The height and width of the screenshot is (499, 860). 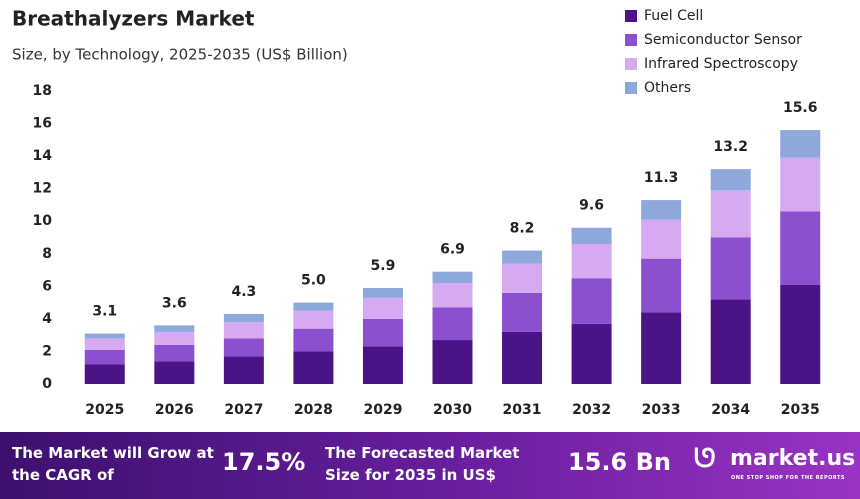 I want to click on legend-label: Others, so click(x=667, y=88).